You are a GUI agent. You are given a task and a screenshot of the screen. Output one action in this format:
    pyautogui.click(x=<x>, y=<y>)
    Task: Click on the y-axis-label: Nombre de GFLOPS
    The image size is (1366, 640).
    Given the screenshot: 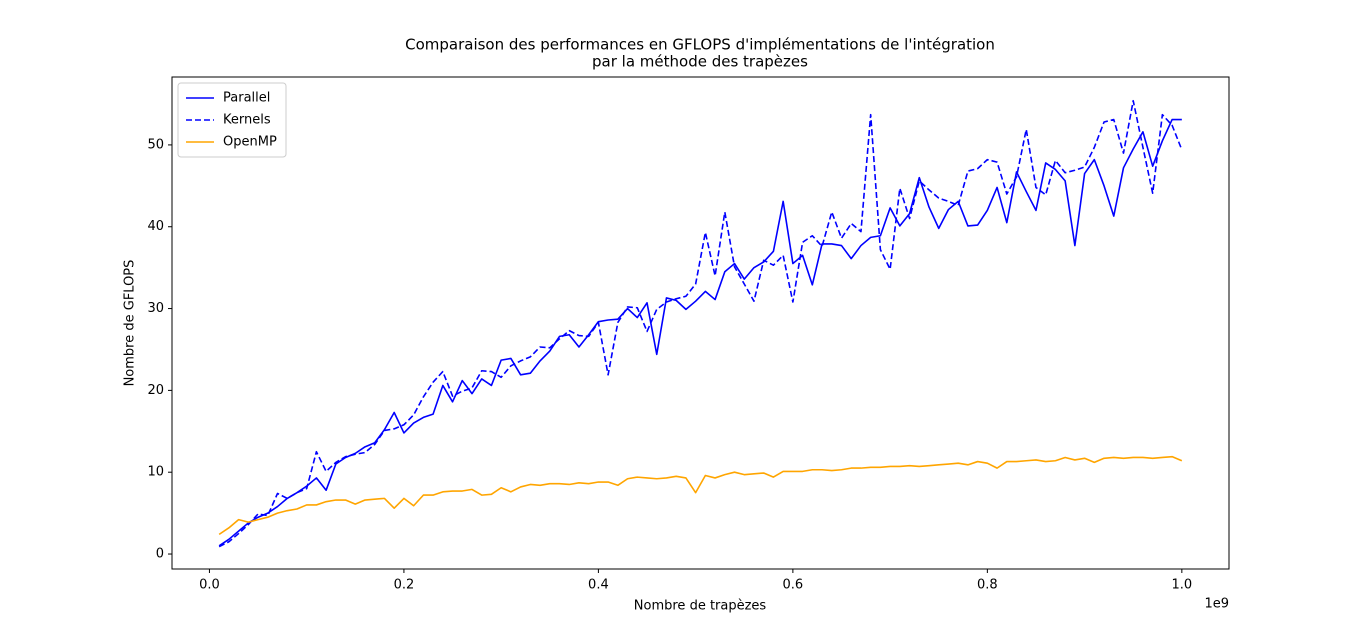 What is the action you would take?
    pyautogui.click(x=130, y=323)
    